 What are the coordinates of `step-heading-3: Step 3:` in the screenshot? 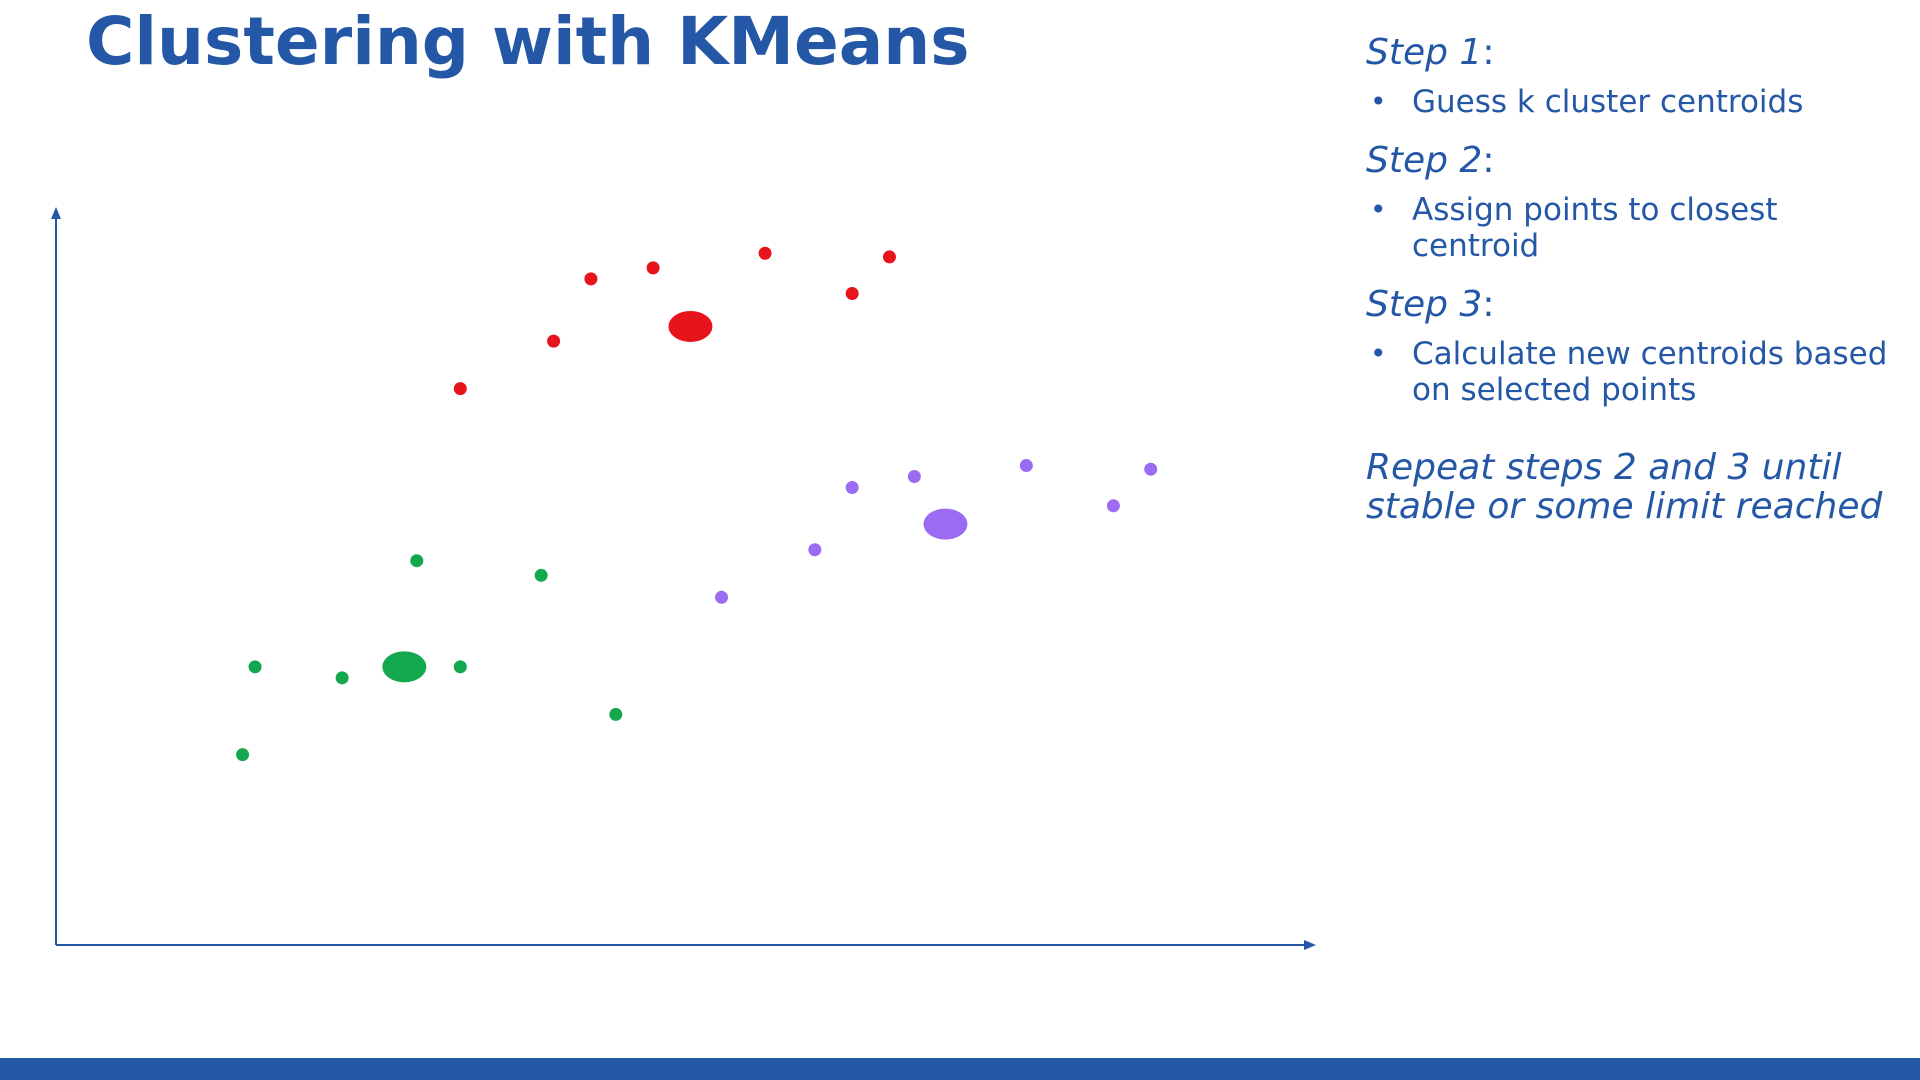 It's located at (1636, 305).